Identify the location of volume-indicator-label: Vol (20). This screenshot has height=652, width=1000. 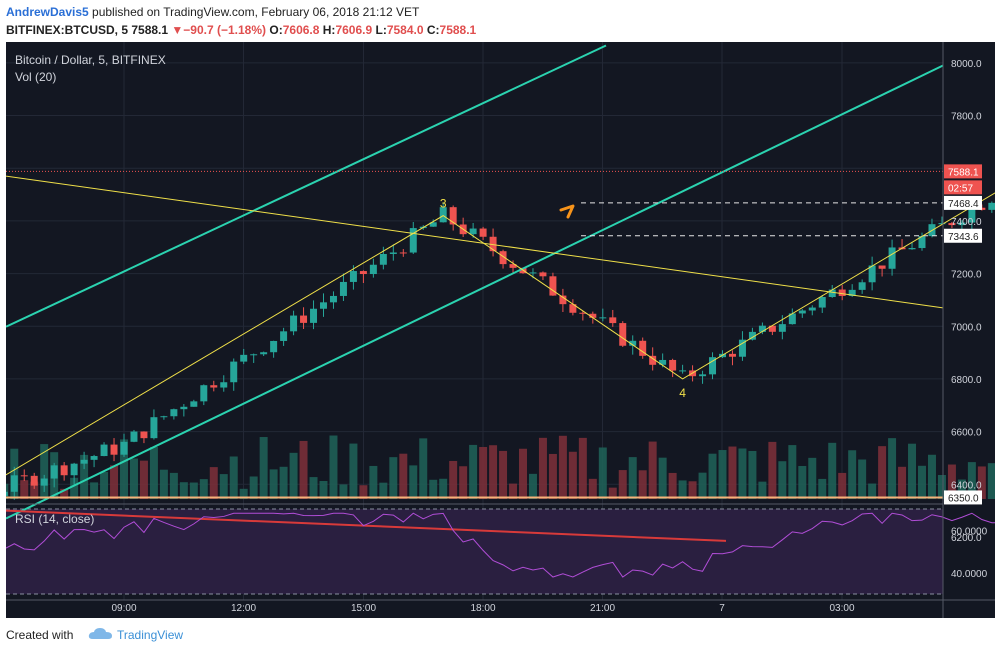
(35, 77).